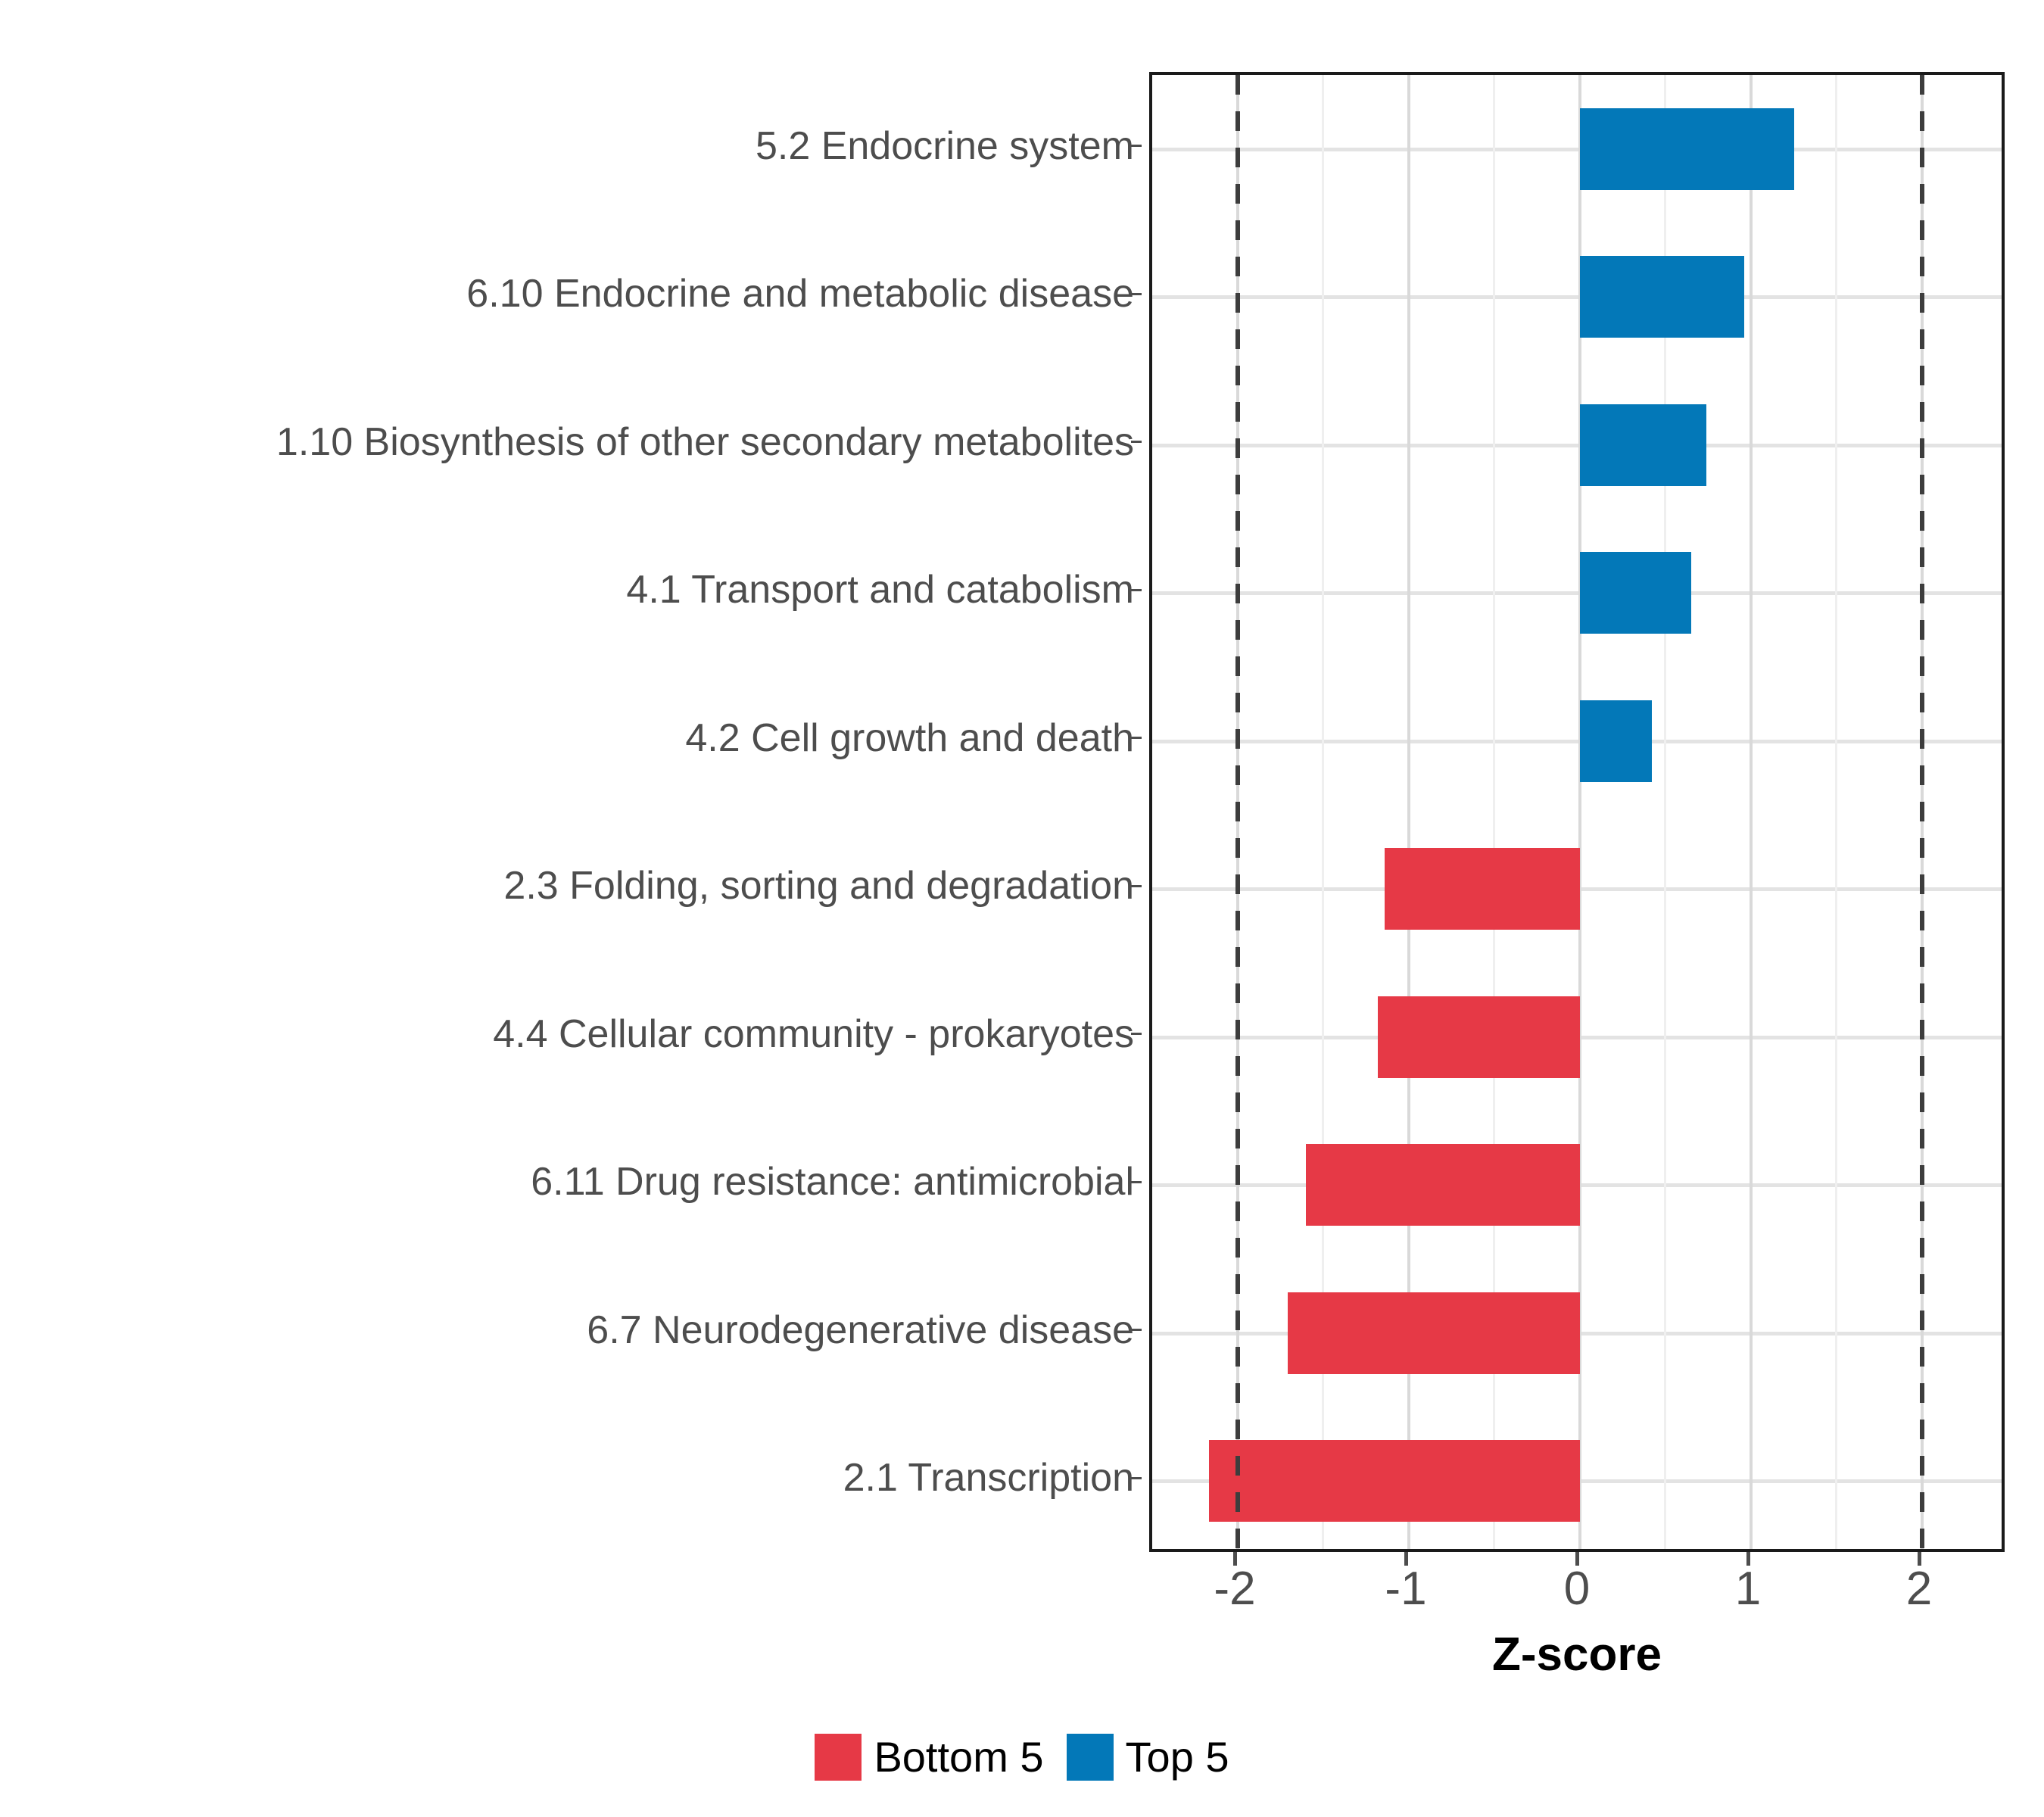  Describe the element at coordinates (1406, 1589) in the screenshot. I see `x-axis-tick-label-1: -1` at that location.